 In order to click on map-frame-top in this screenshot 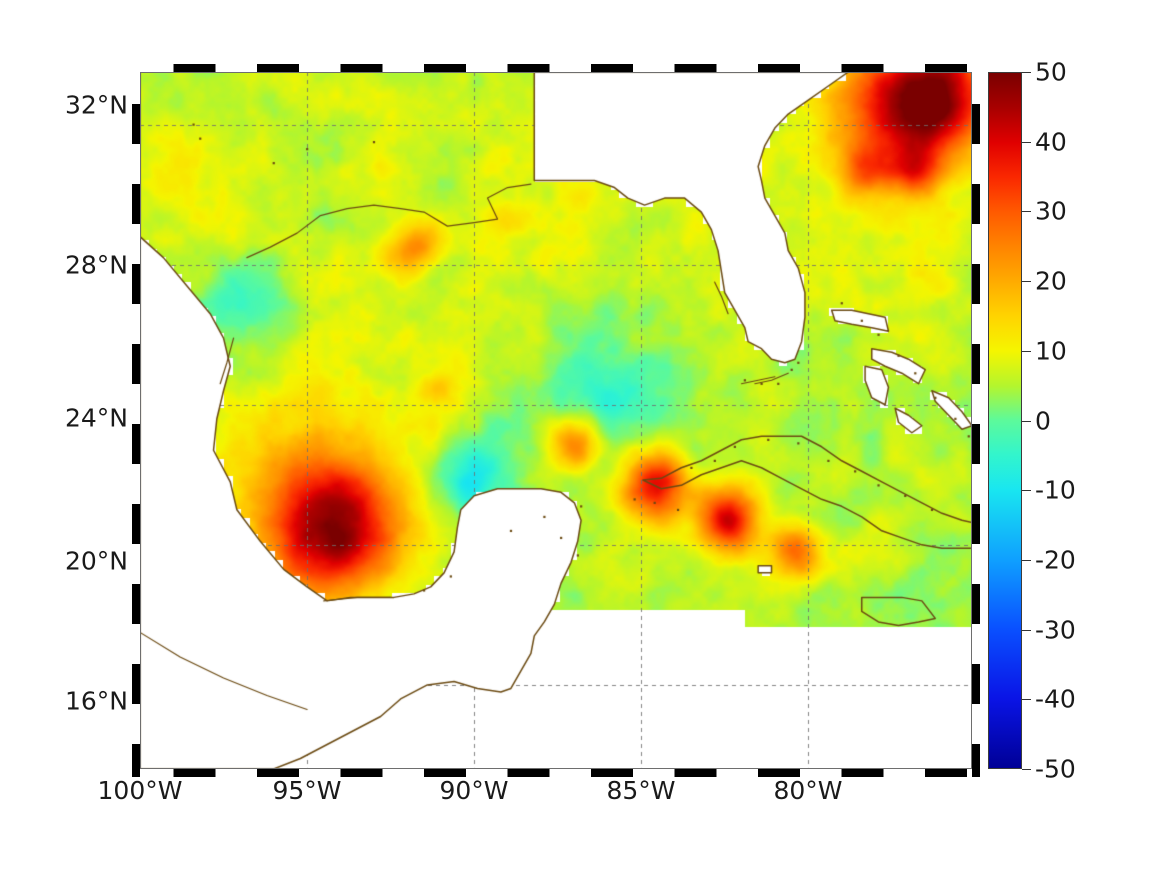, I will do `click(556, 68)`.